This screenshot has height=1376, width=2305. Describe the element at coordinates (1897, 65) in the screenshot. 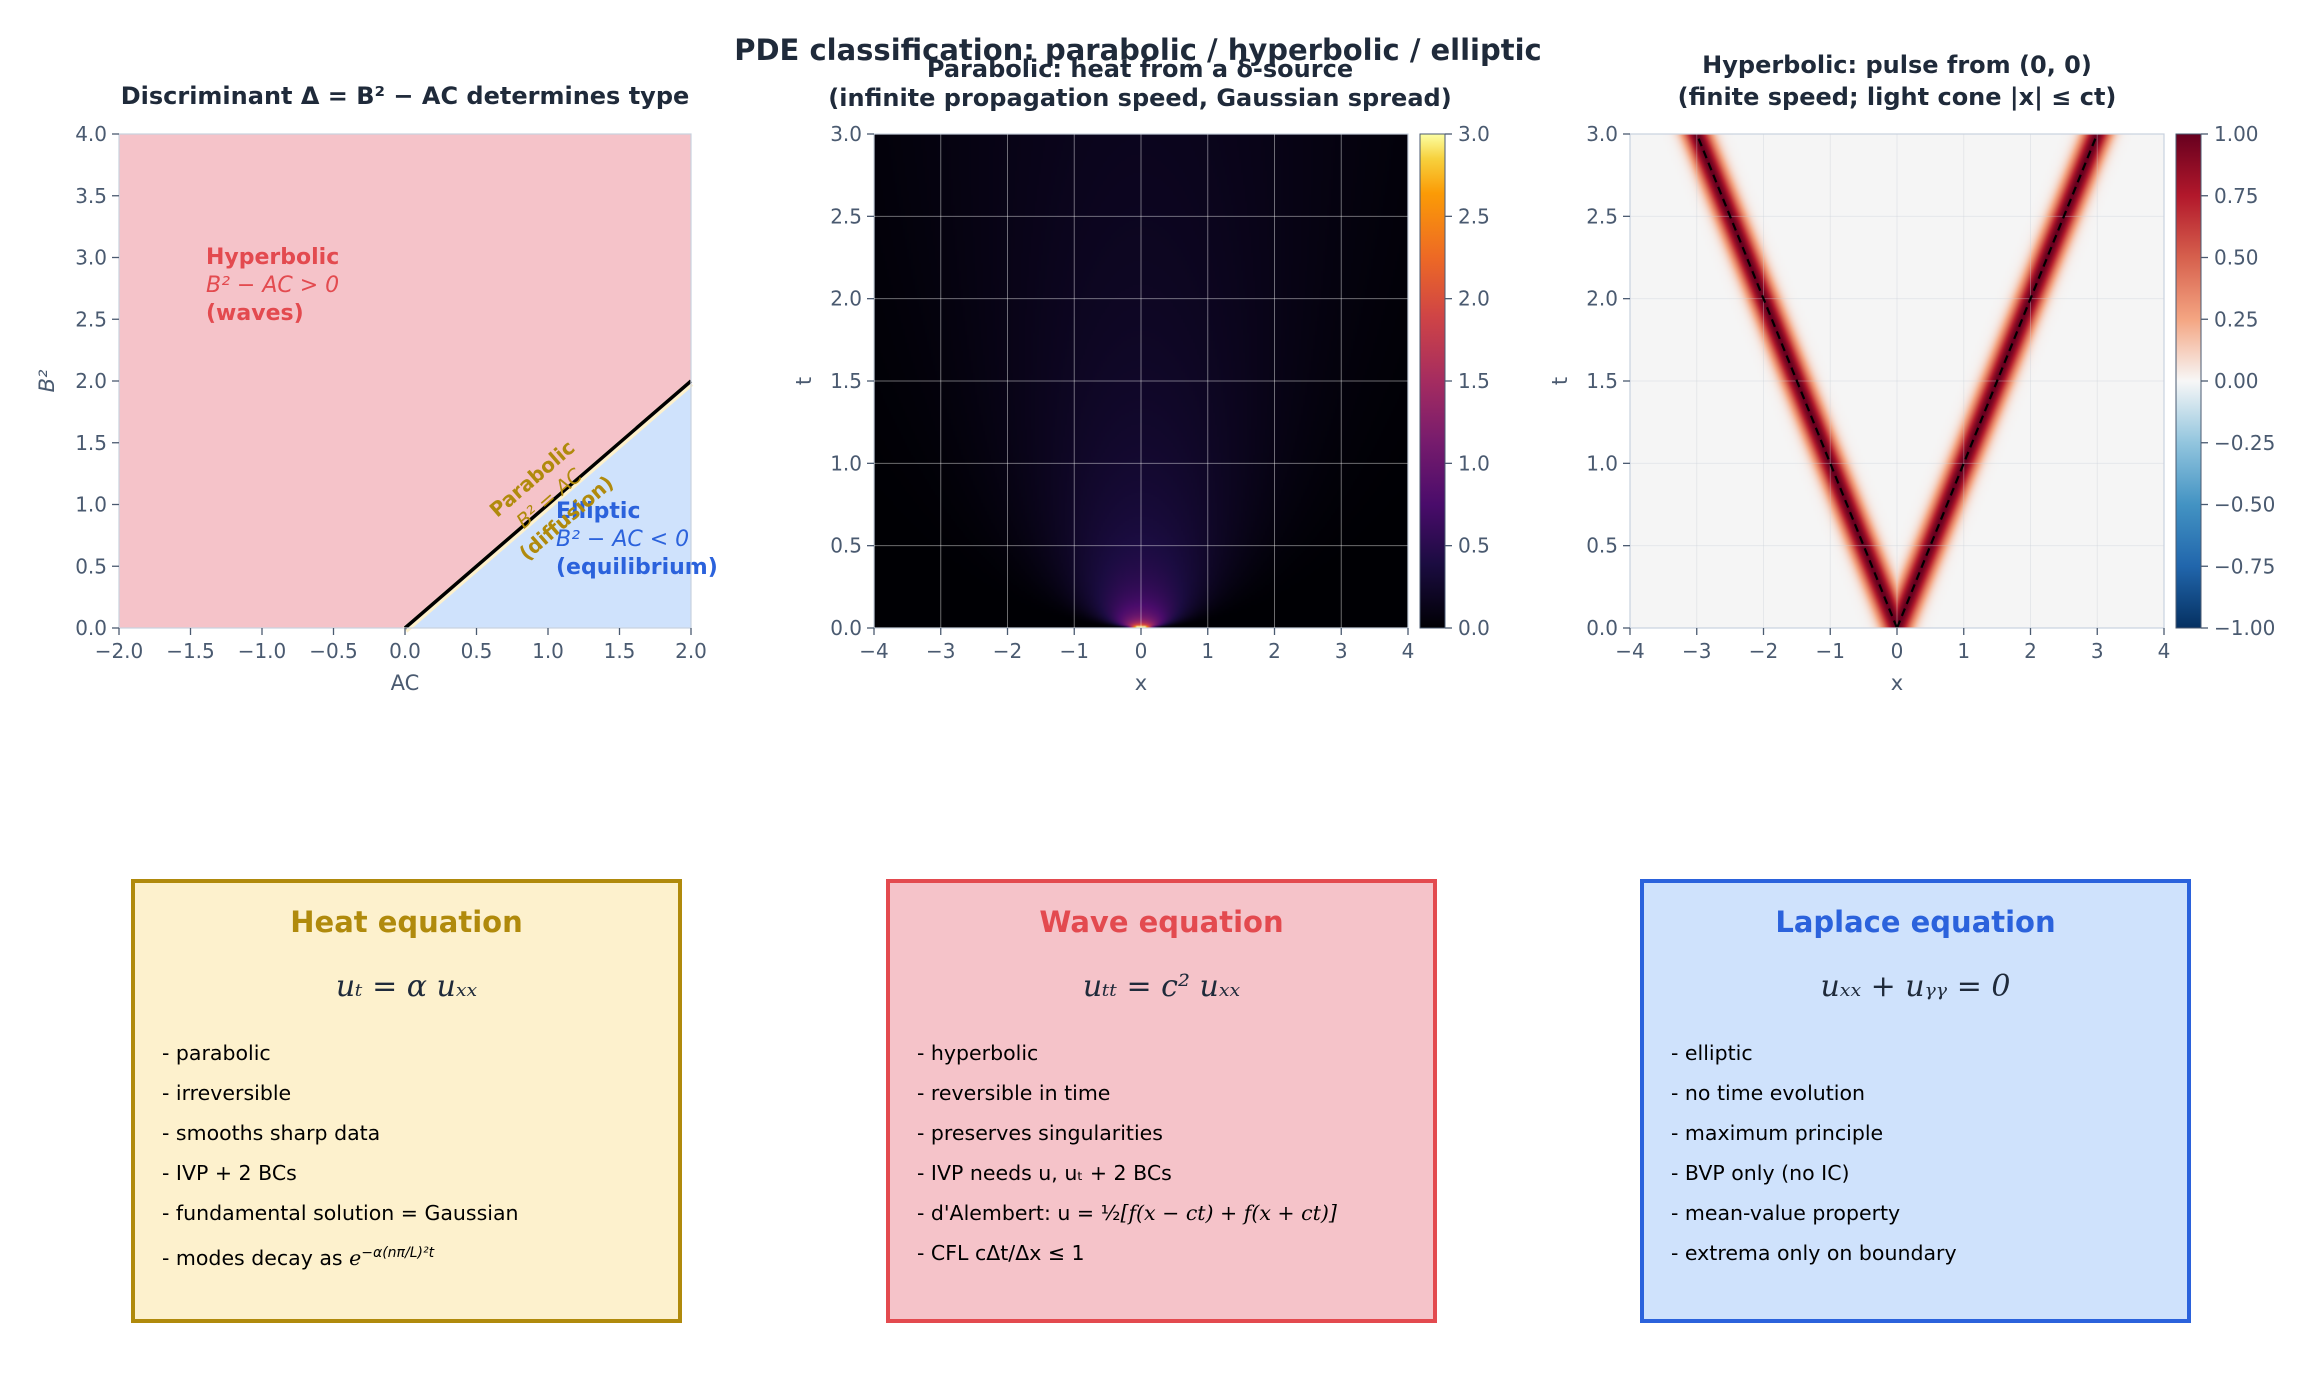

I see `wave-title-line1: Hyperbolic: pulse from (0, 0)` at that location.